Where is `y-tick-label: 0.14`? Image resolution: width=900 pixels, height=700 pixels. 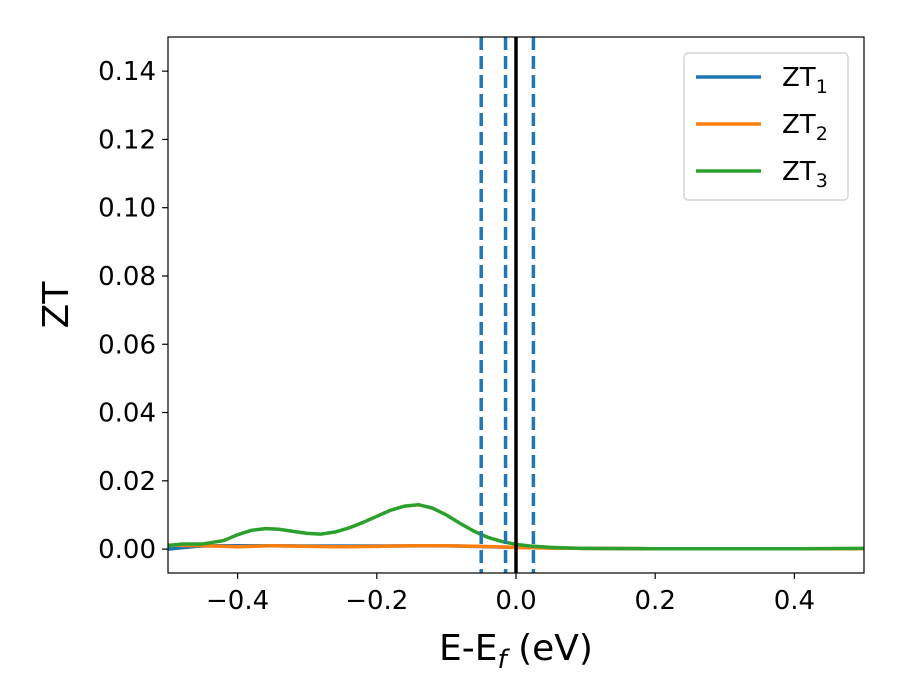 y-tick-label: 0.14 is located at coordinates (127, 72).